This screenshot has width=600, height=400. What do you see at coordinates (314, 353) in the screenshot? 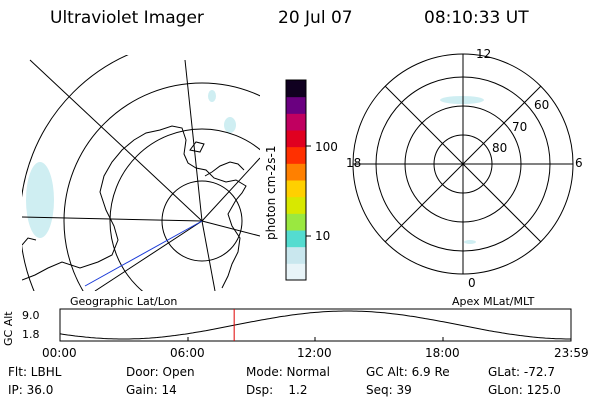
I see `timeline-xtick: 12:00` at bounding box center [314, 353].